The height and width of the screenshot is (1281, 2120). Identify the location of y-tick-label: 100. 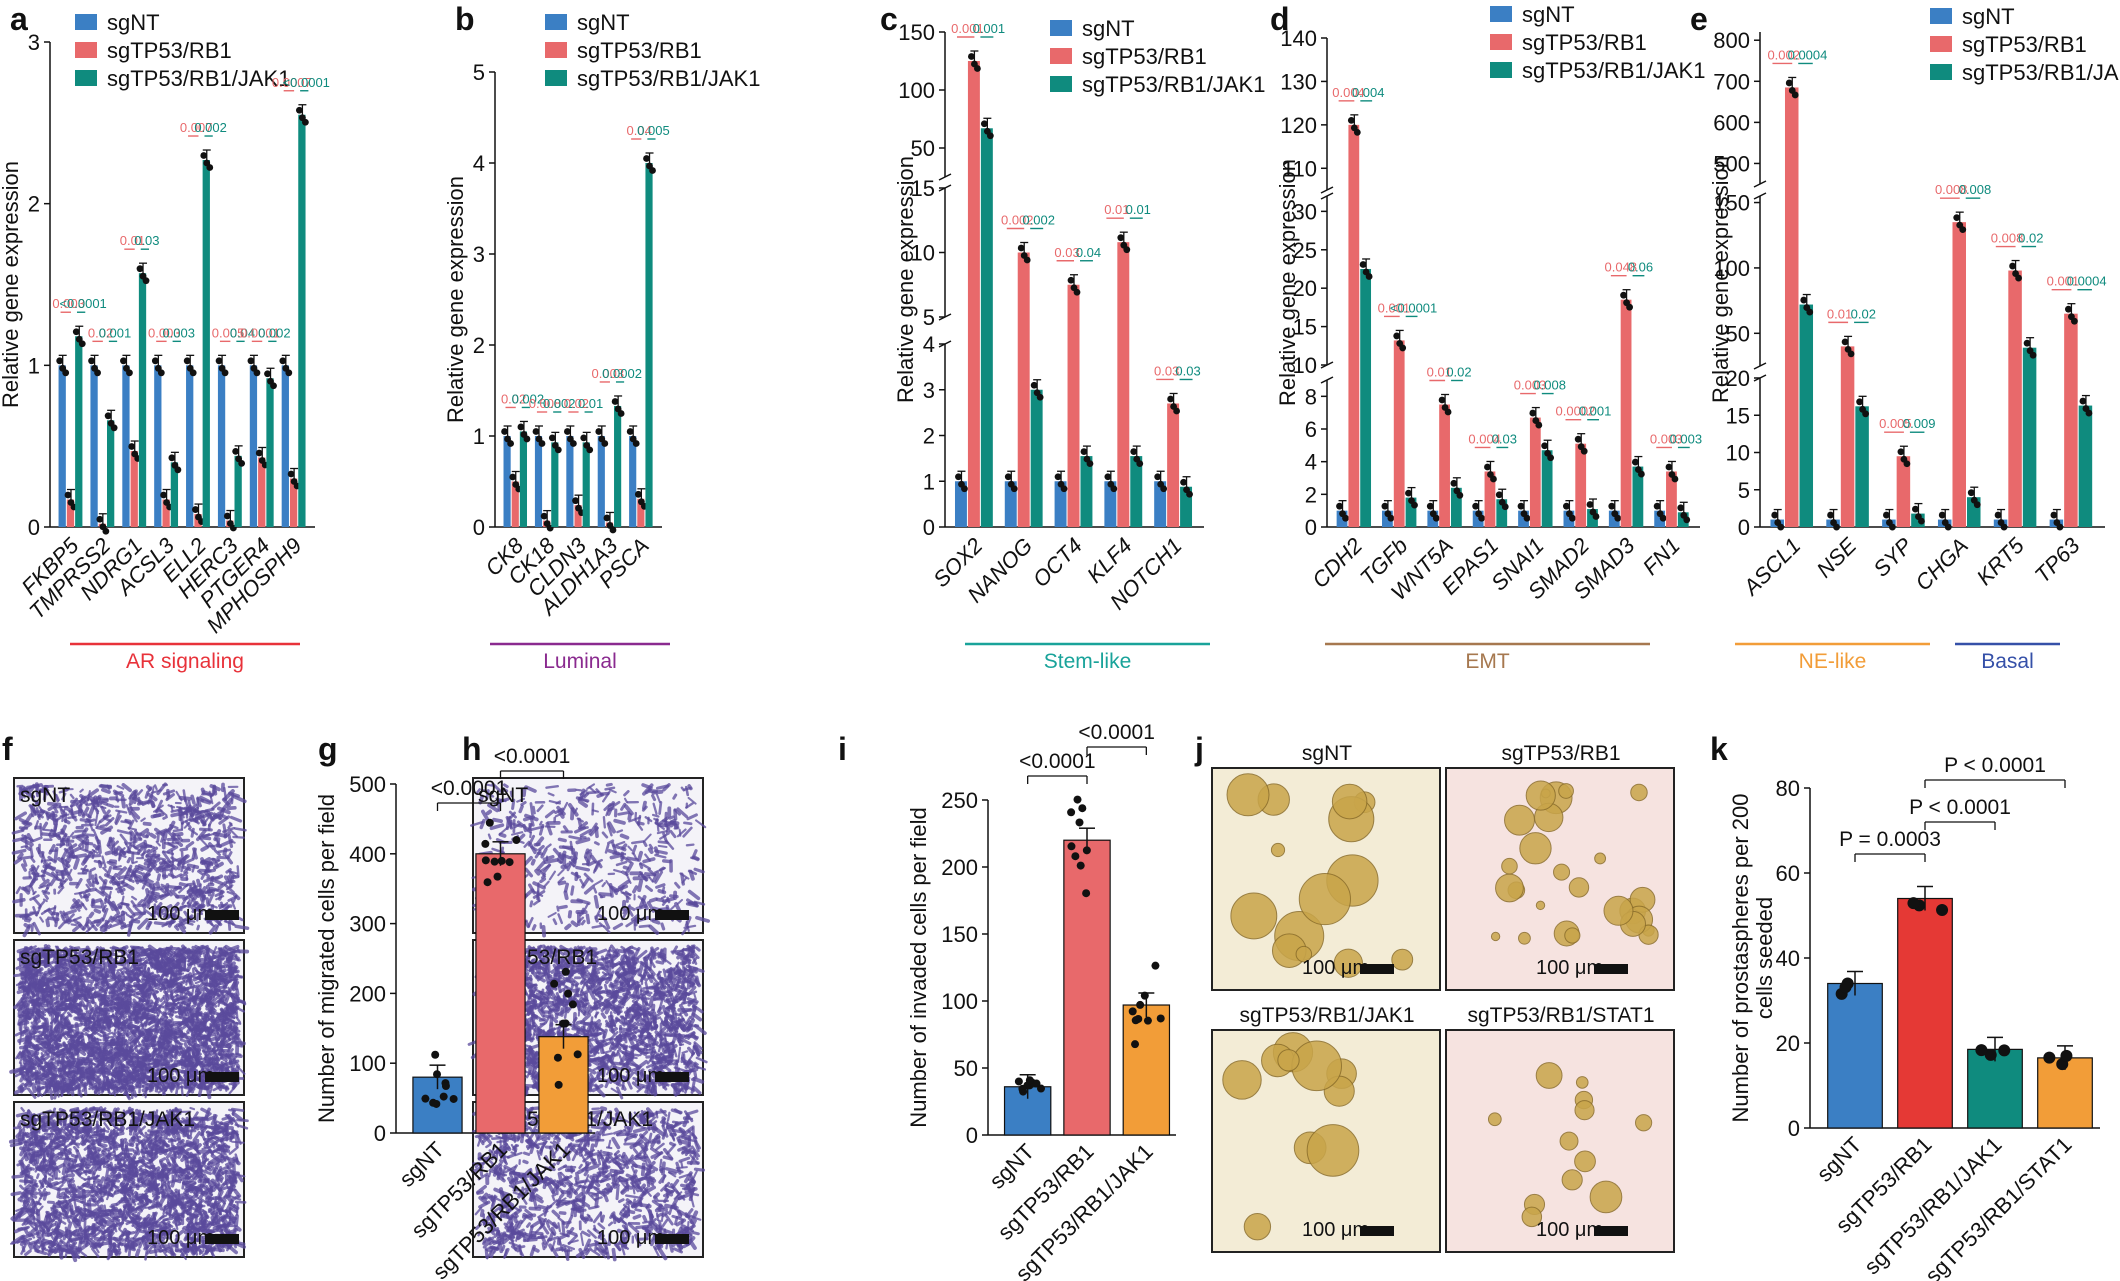
(1731, 268).